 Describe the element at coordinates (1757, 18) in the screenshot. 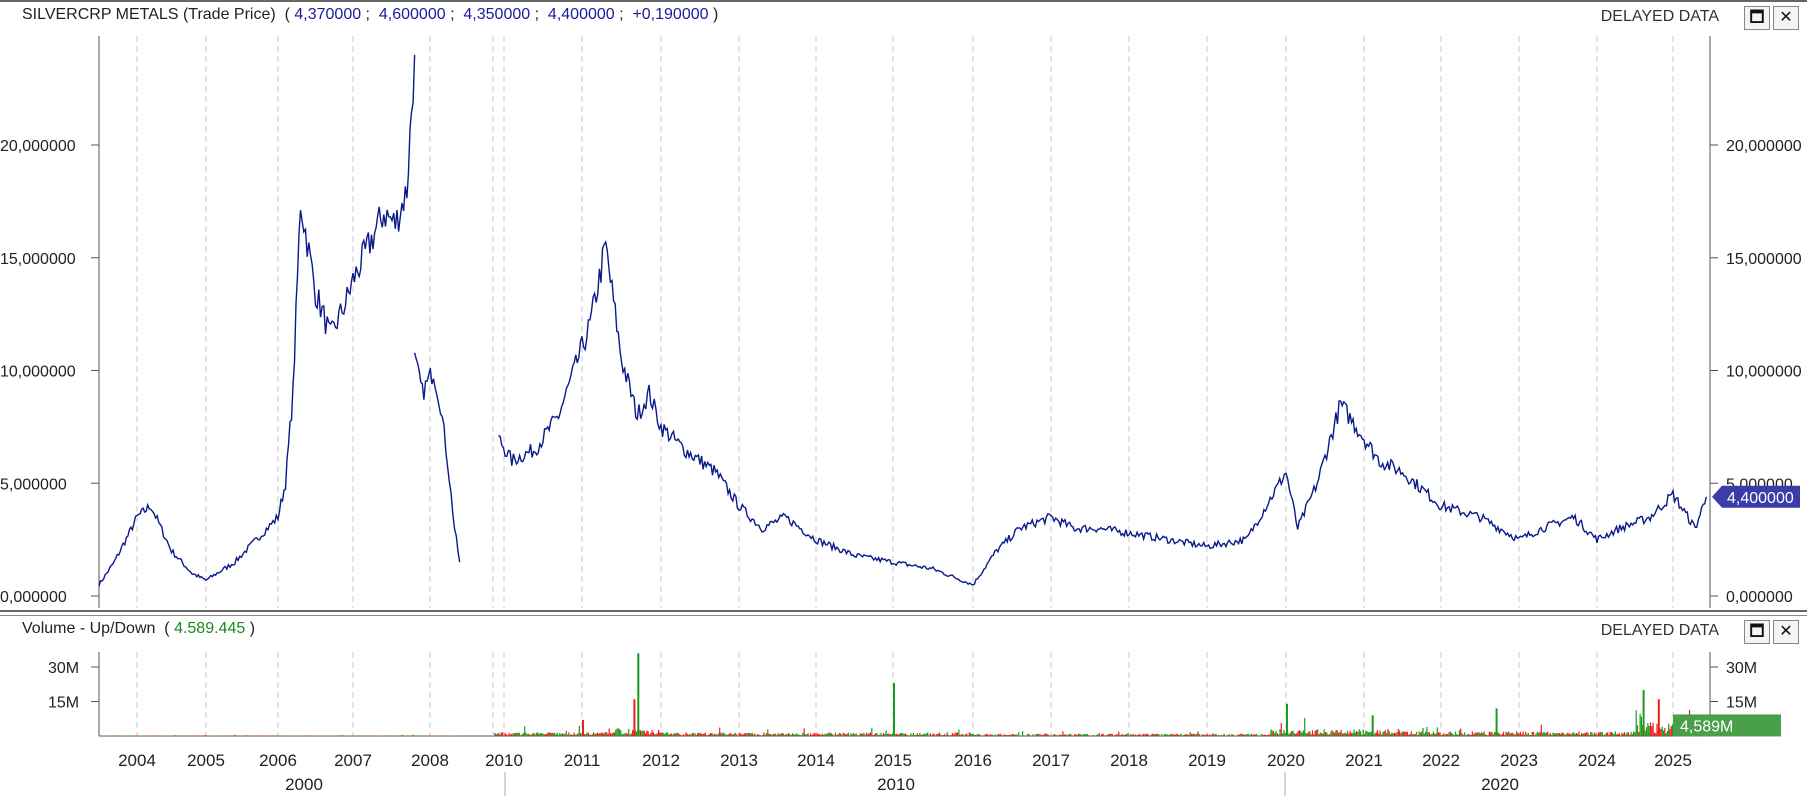

I see `maximize-price-button: 🗖` at that location.